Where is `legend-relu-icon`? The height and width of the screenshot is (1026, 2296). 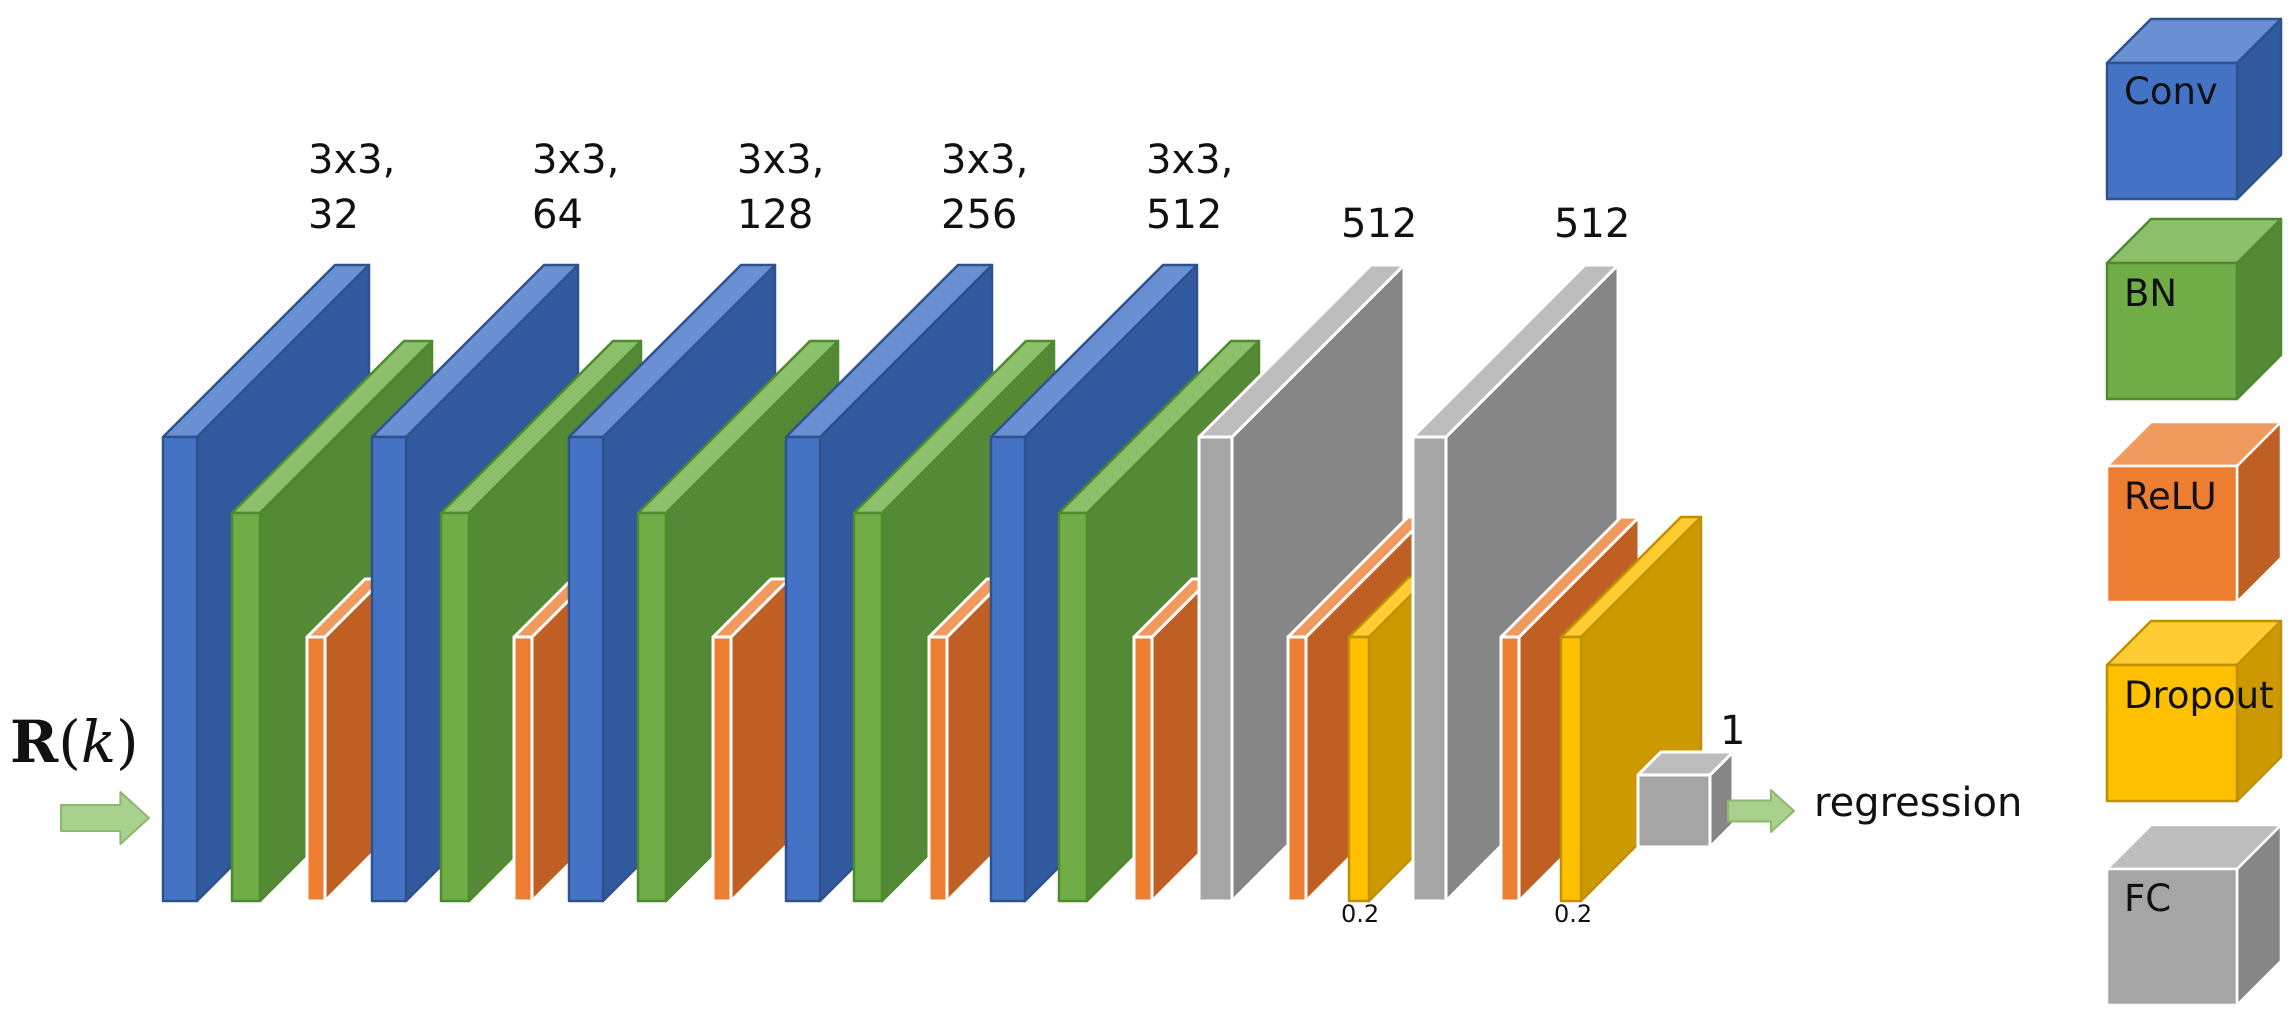
legend-relu-icon is located at coordinates (2194, 512).